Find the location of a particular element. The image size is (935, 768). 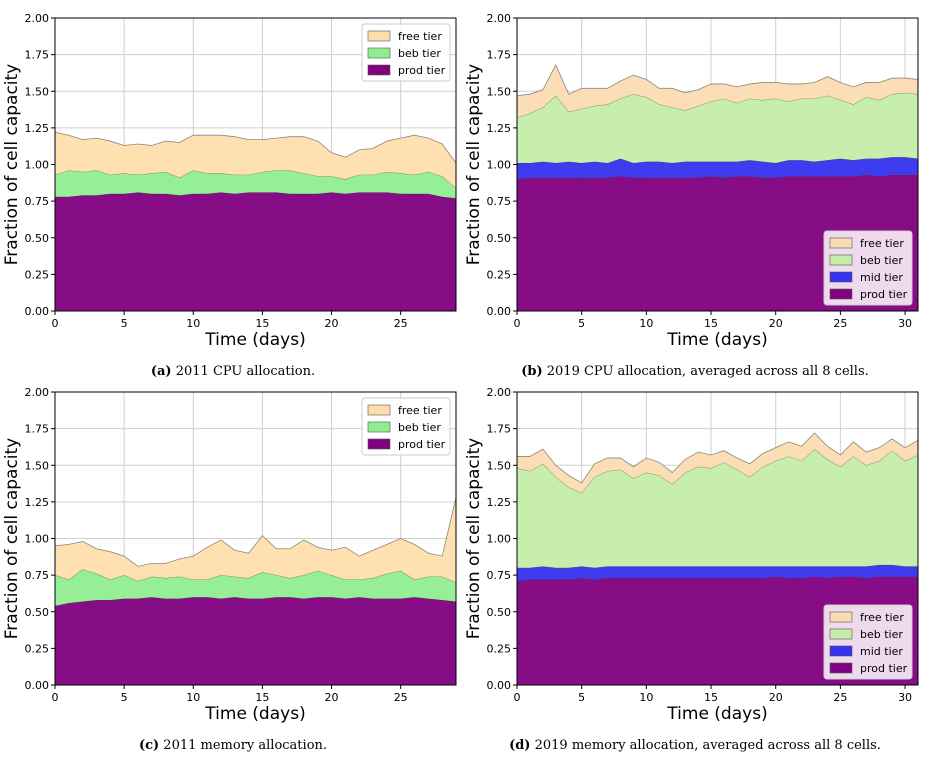

chart-d-area-free-tier is located at coordinates (717, 463).